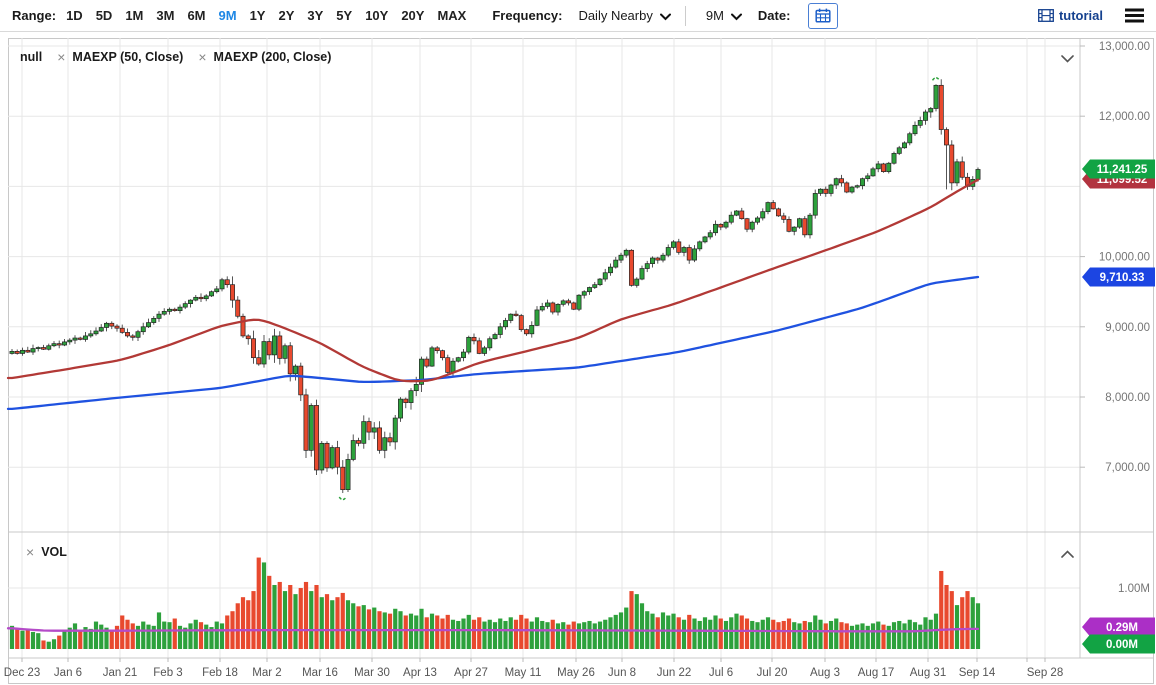  I want to click on range-button-1d: 1D, so click(74, 15).